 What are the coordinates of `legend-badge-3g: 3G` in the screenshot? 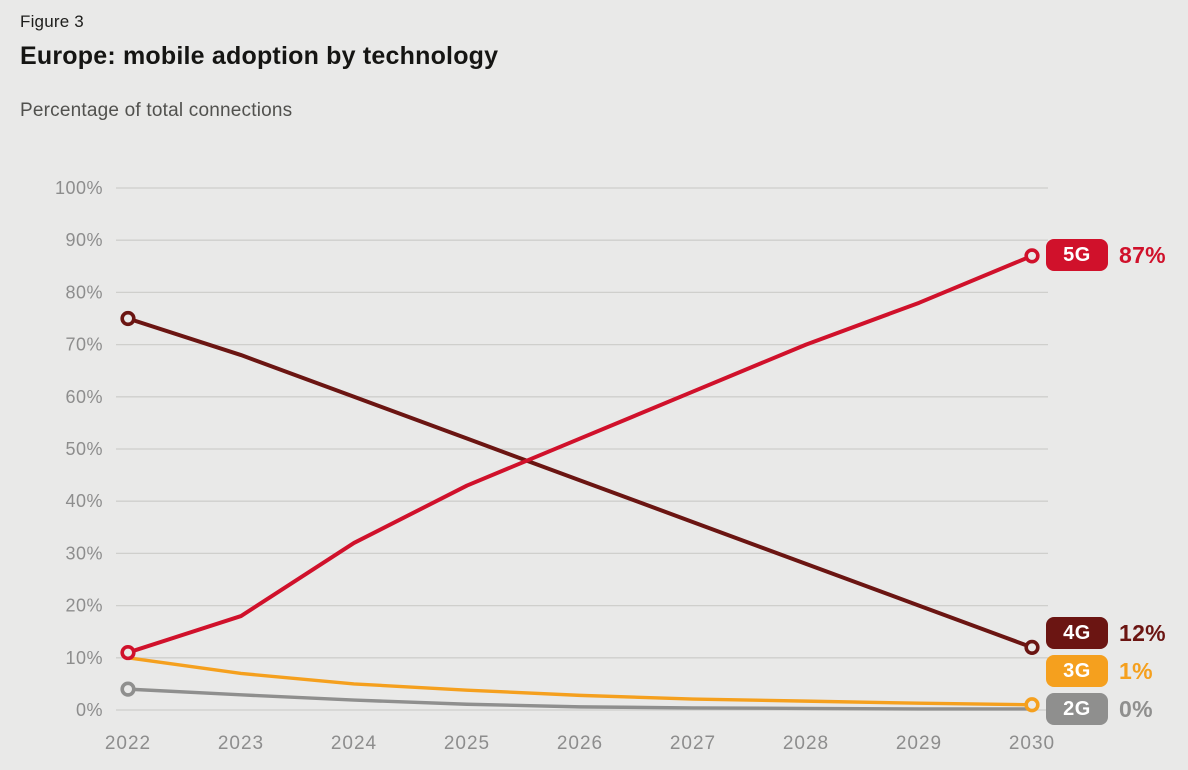 It's located at (1077, 671).